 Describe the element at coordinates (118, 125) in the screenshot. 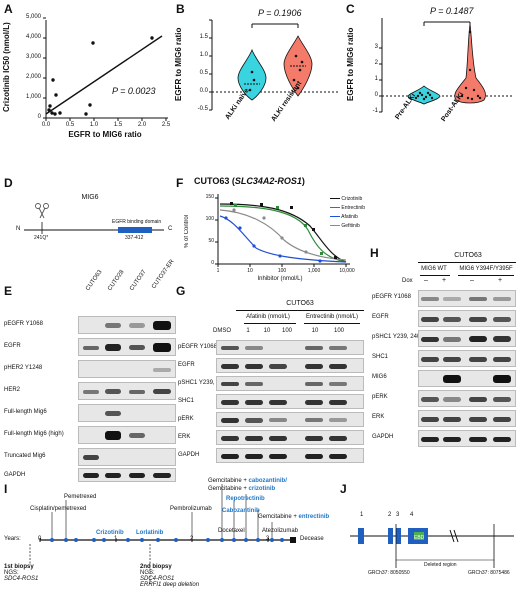

I see `x-tick: 1.5` at that location.